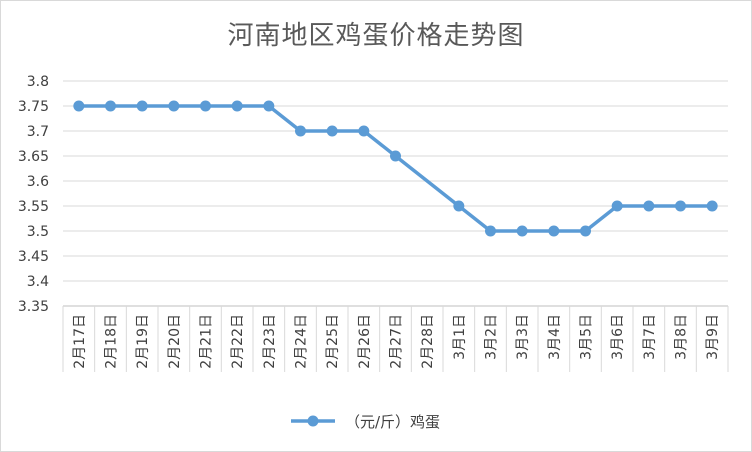 This screenshot has height=452, width=752. What do you see at coordinates (38, 132) in the screenshot?
I see `y-tick-label: 3.7` at bounding box center [38, 132].